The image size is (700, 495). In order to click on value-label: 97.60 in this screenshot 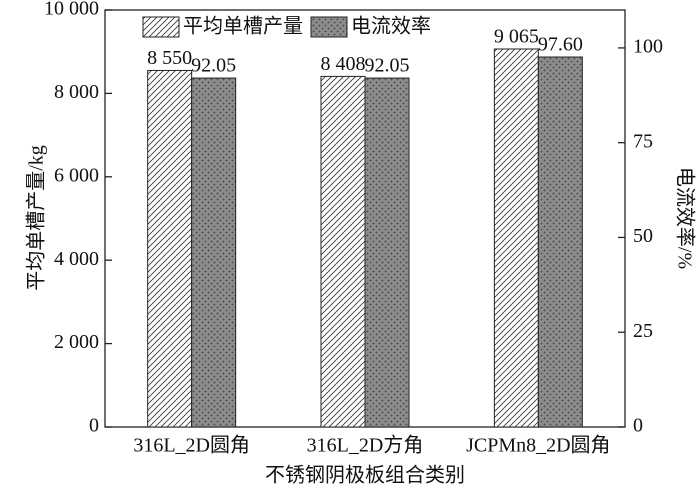, I will do `click(560, 45)`.